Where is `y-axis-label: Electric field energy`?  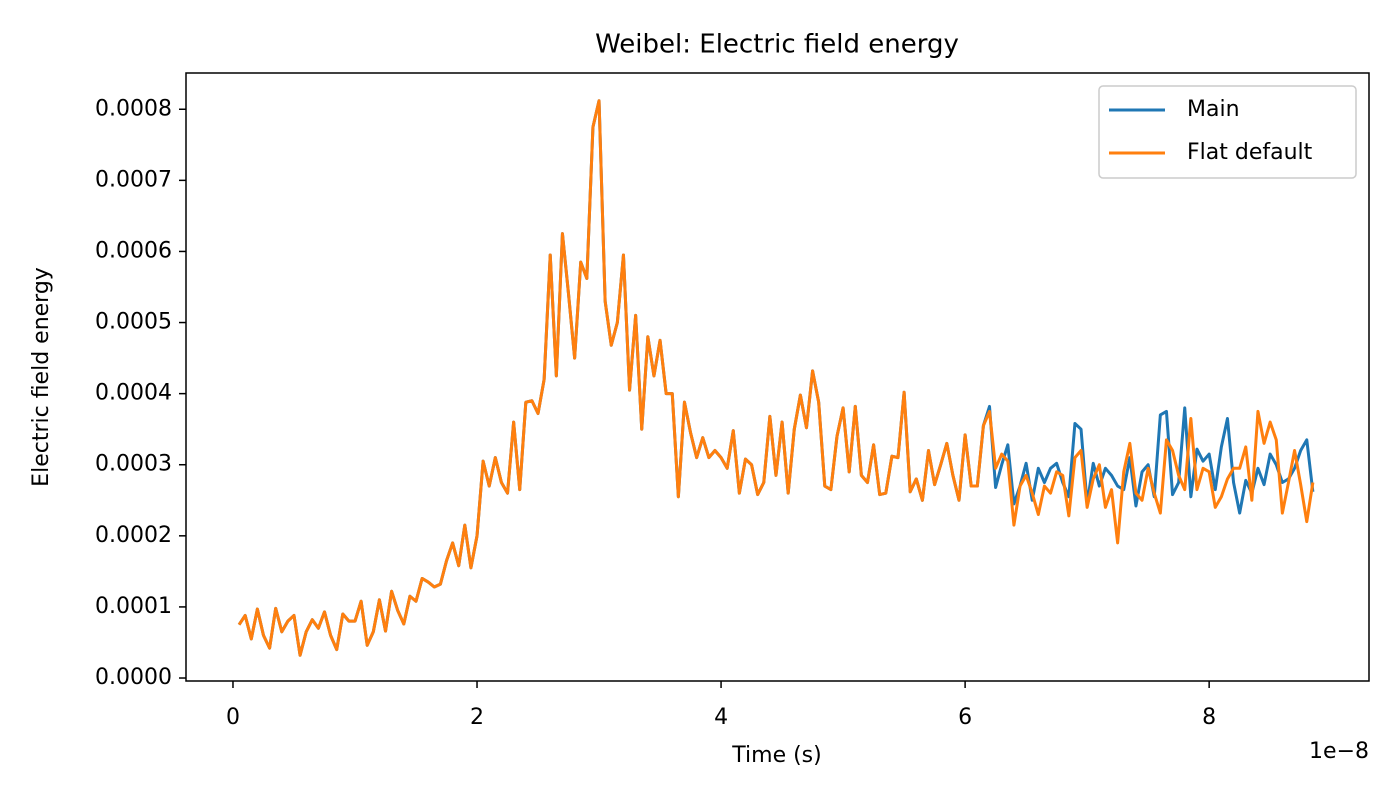 y-axis-label: Electric field energy is located at coordinates (41, 377).